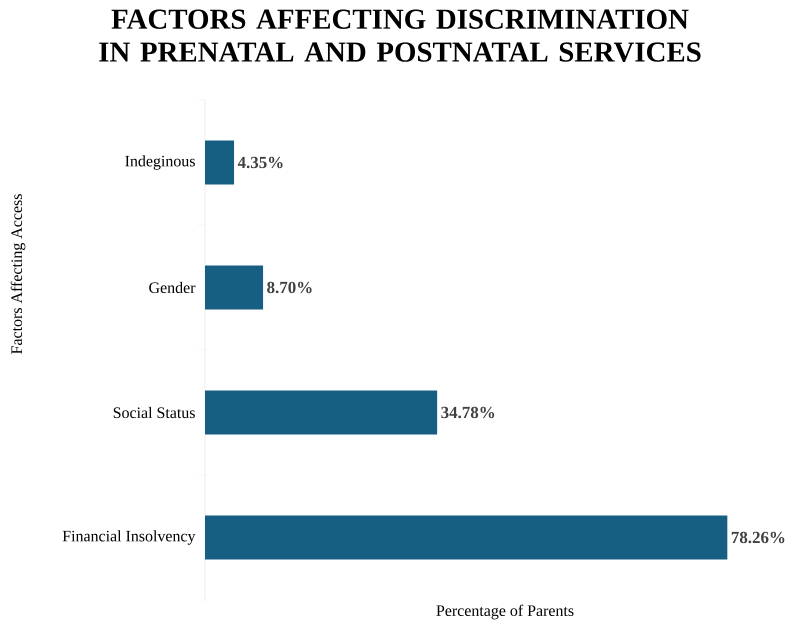 This screenshot has height=624, width=798. Describe the element at coordinates (172, 288) in the screenshot. I see `y-tick-label: Gender` at that location.